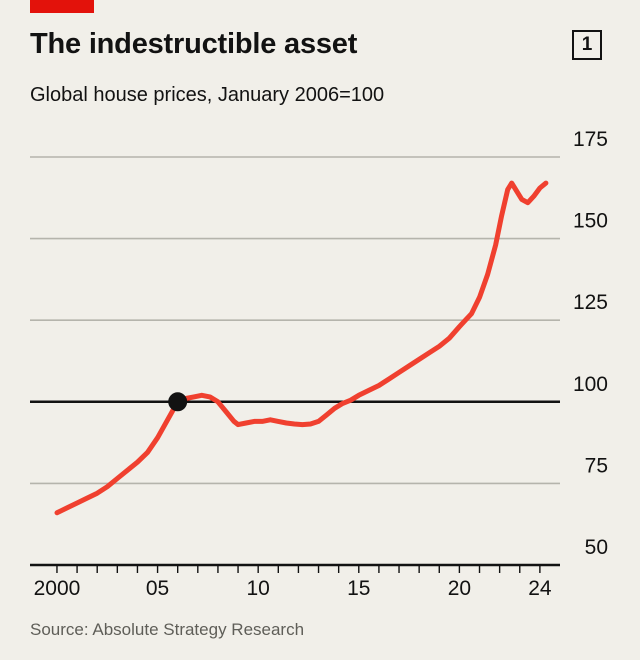 Image resolution: width=640 pixels, height=660 pixels. I want to click on chart-index-badge: 1, so click(587, 45).